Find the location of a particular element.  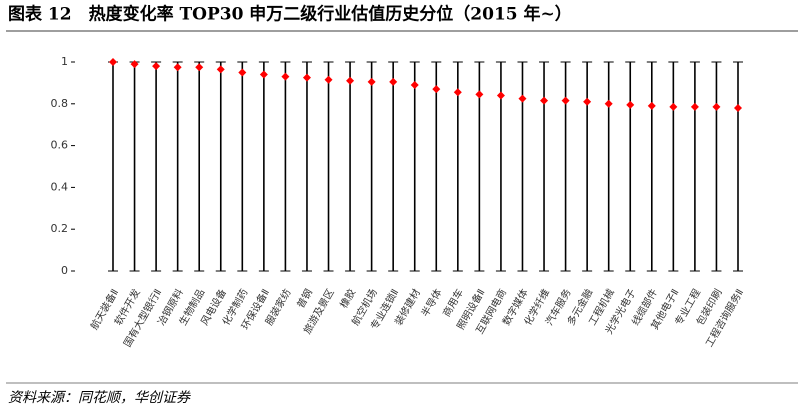

y-tick-label: 1 is located at coordinates (64, 61).